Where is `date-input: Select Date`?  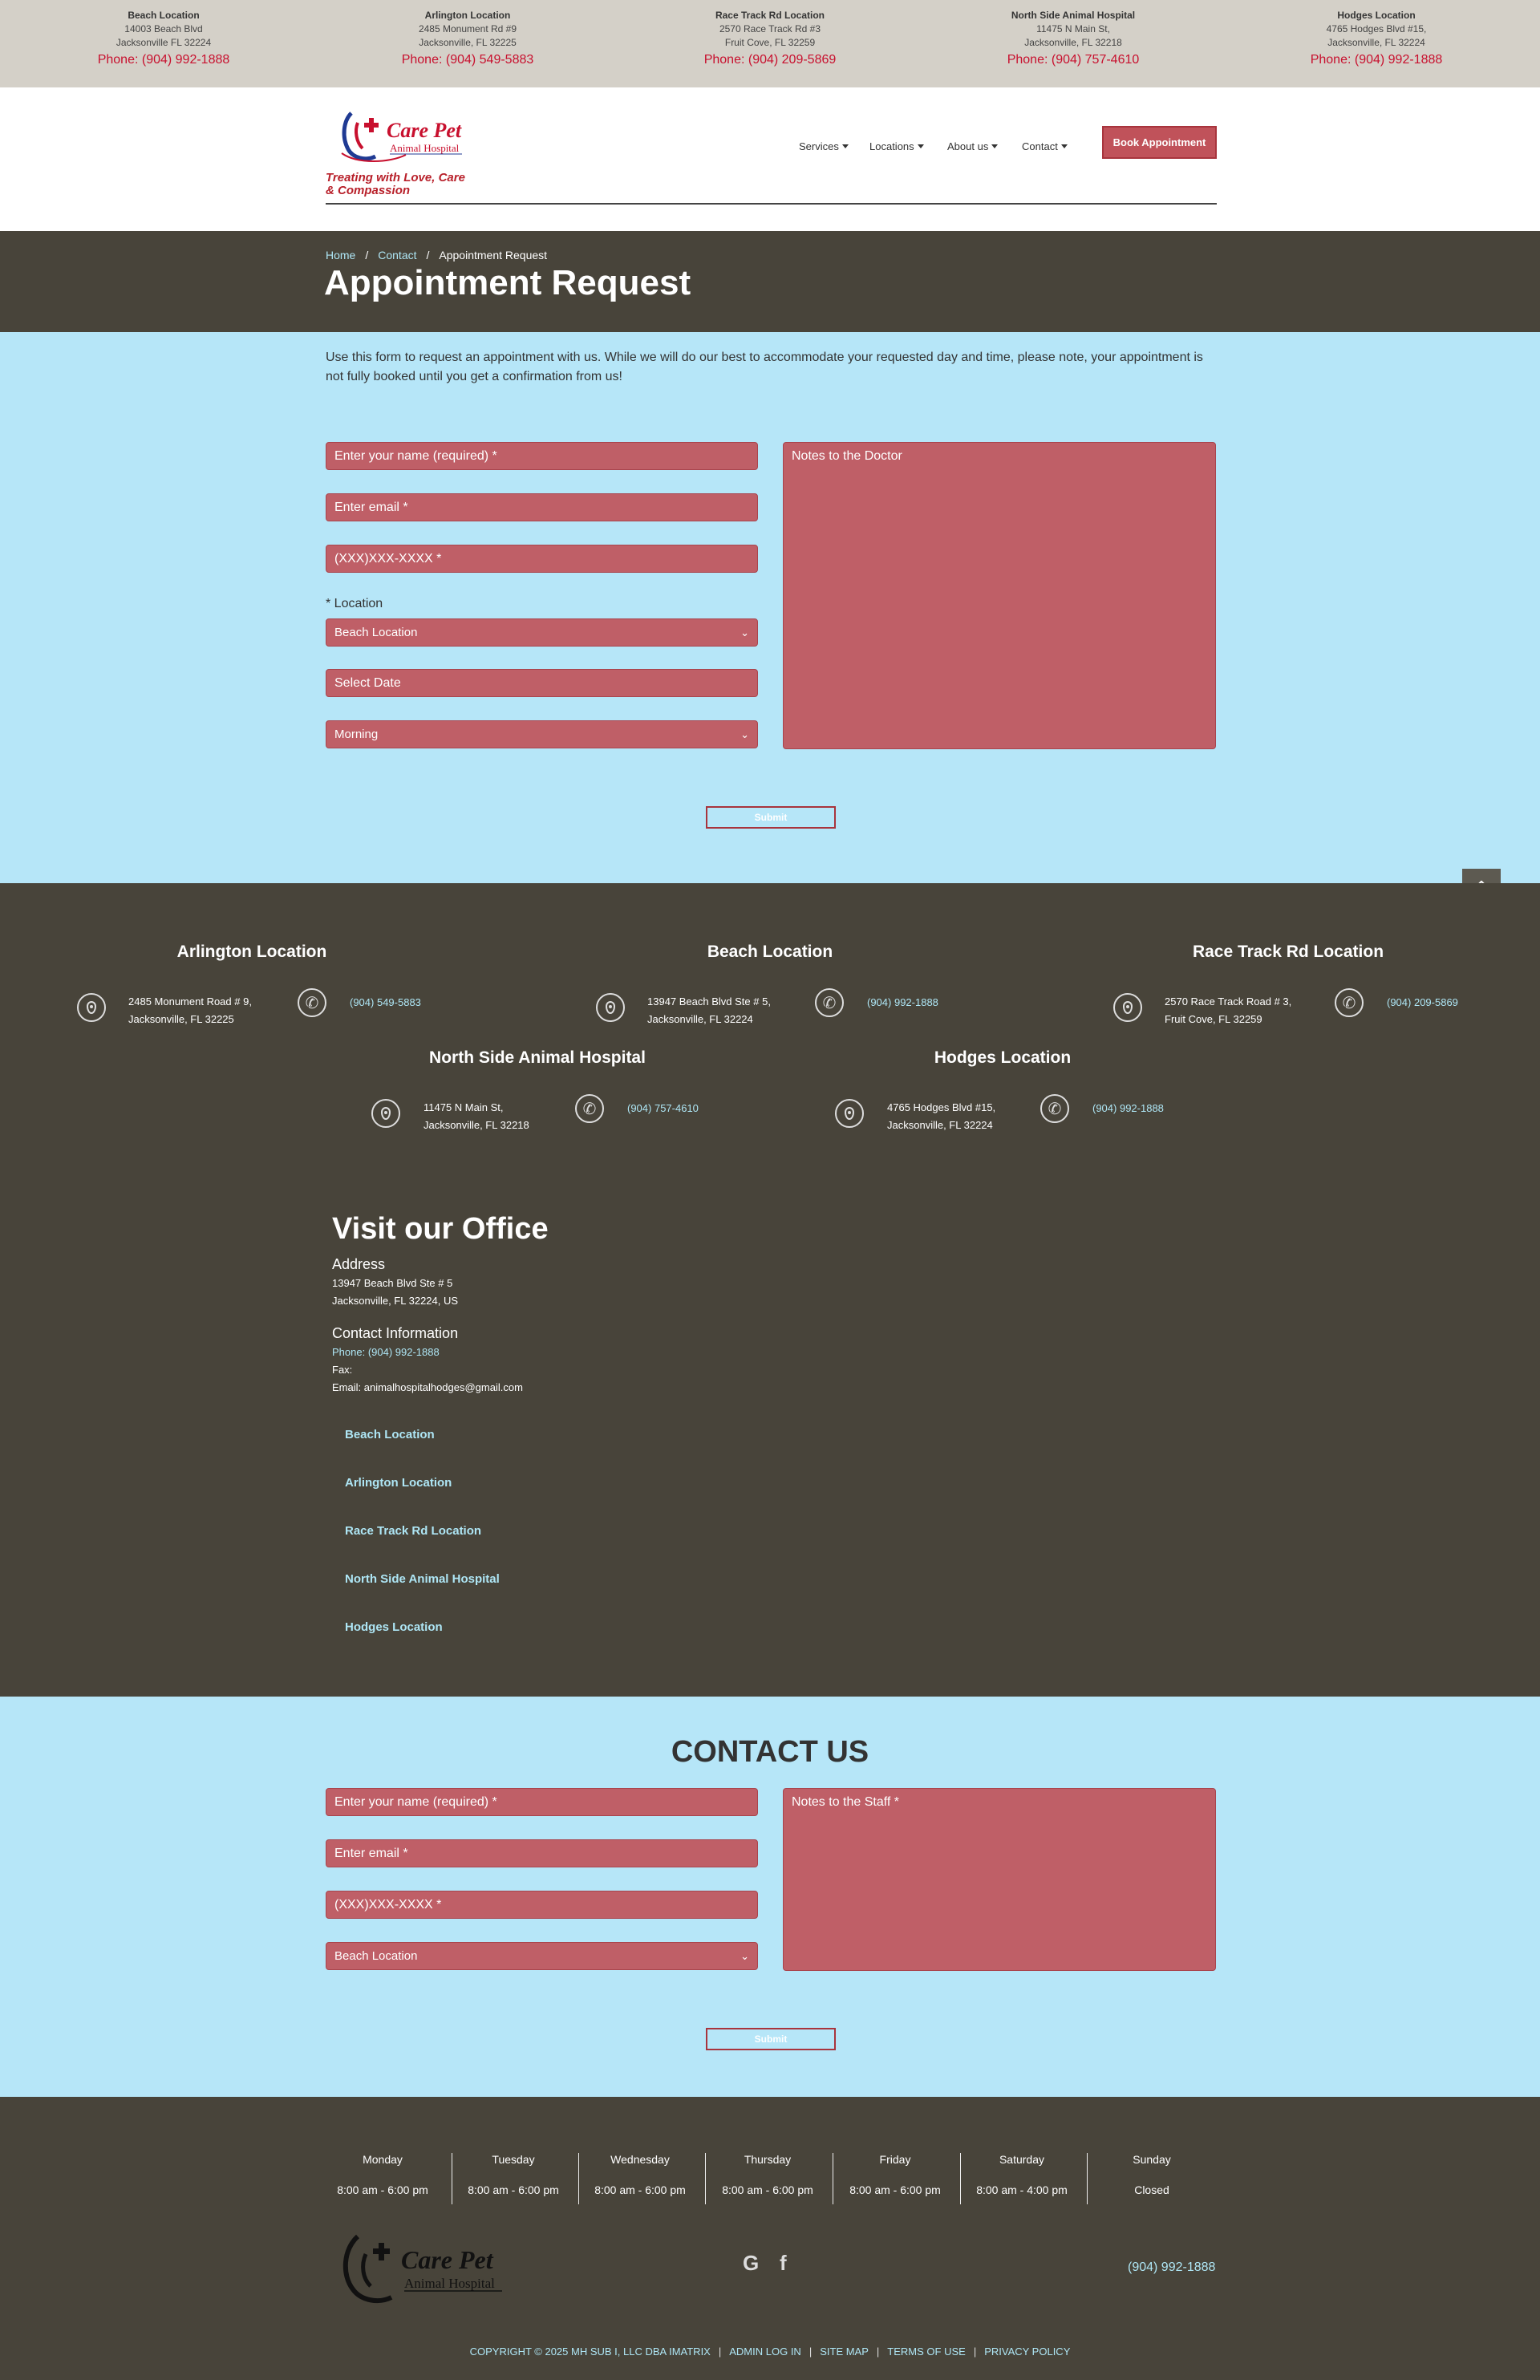
date-input: Select Date is located at coordinates (542, 683).